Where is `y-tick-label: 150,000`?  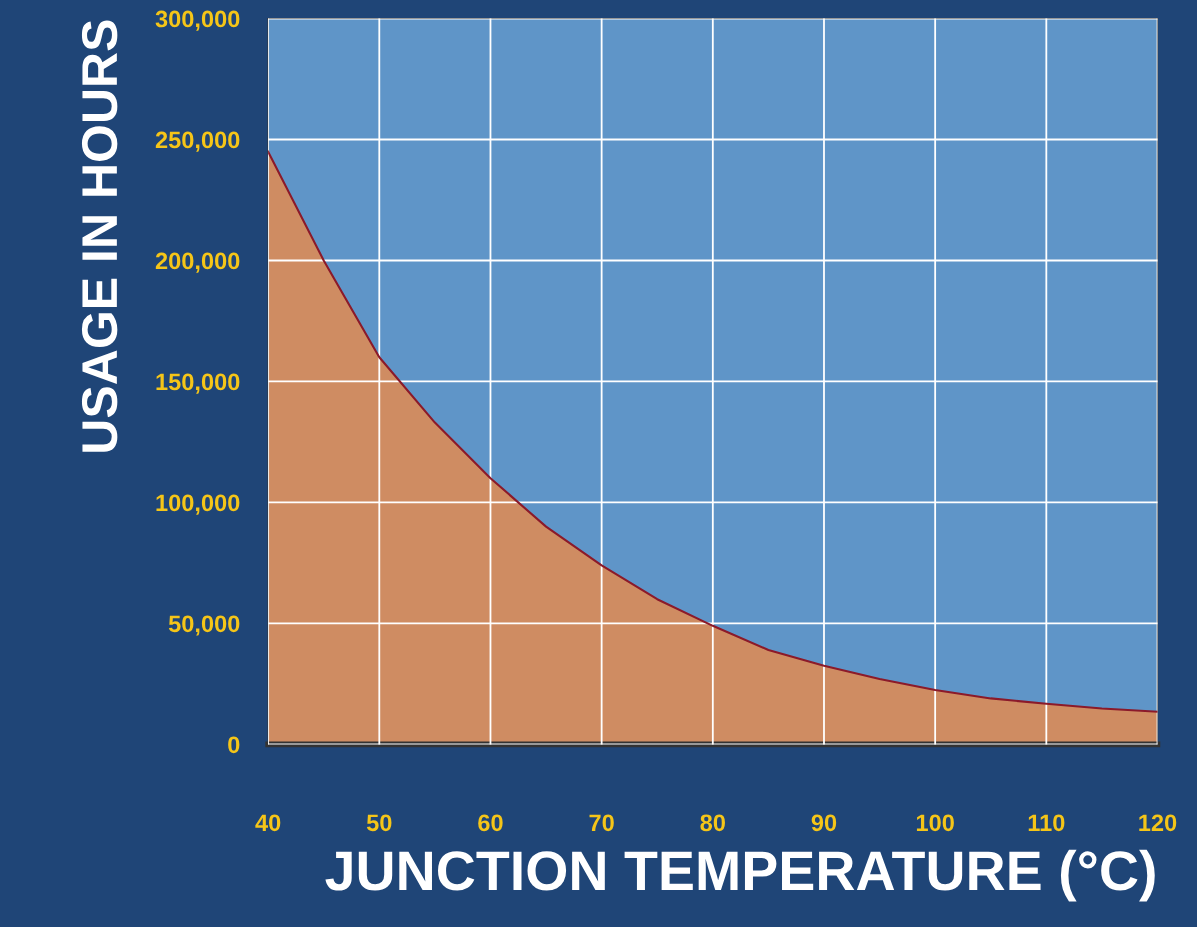
y-tick-label: 150,000 is located at coordinates (198, 383).